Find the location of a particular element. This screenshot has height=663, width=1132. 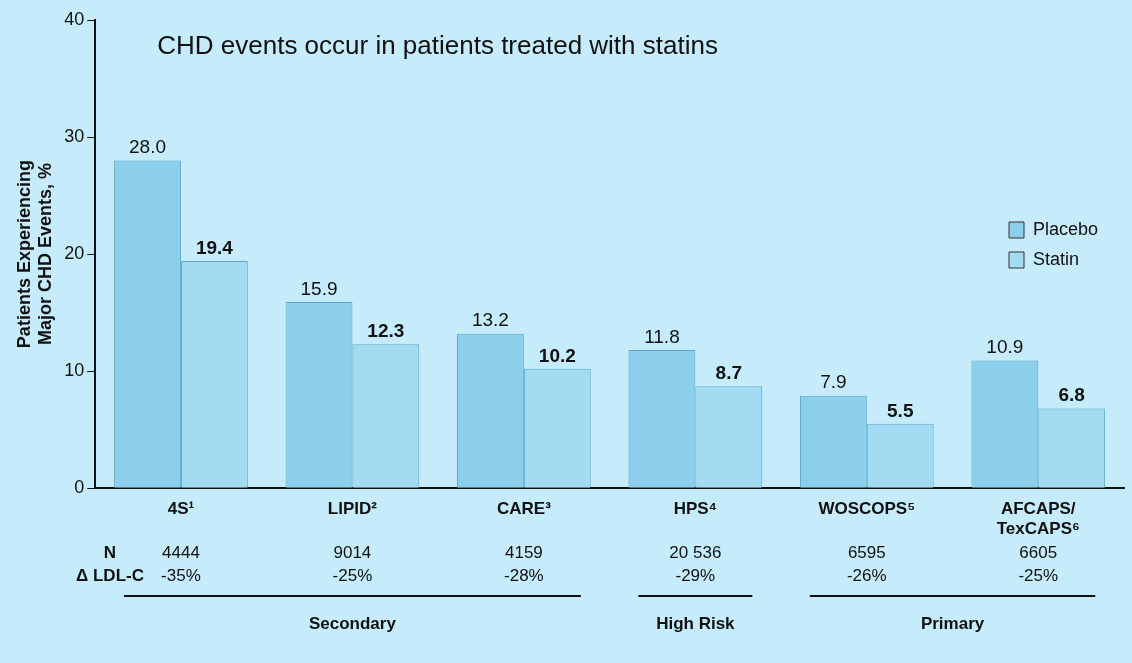

text: 4444 is located at coordinates (181, 552).